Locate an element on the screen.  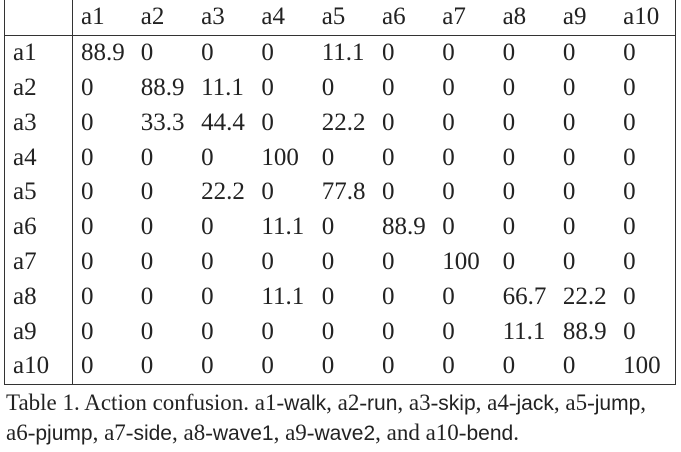
row-header: a4 is located at coordinates (38, 157).